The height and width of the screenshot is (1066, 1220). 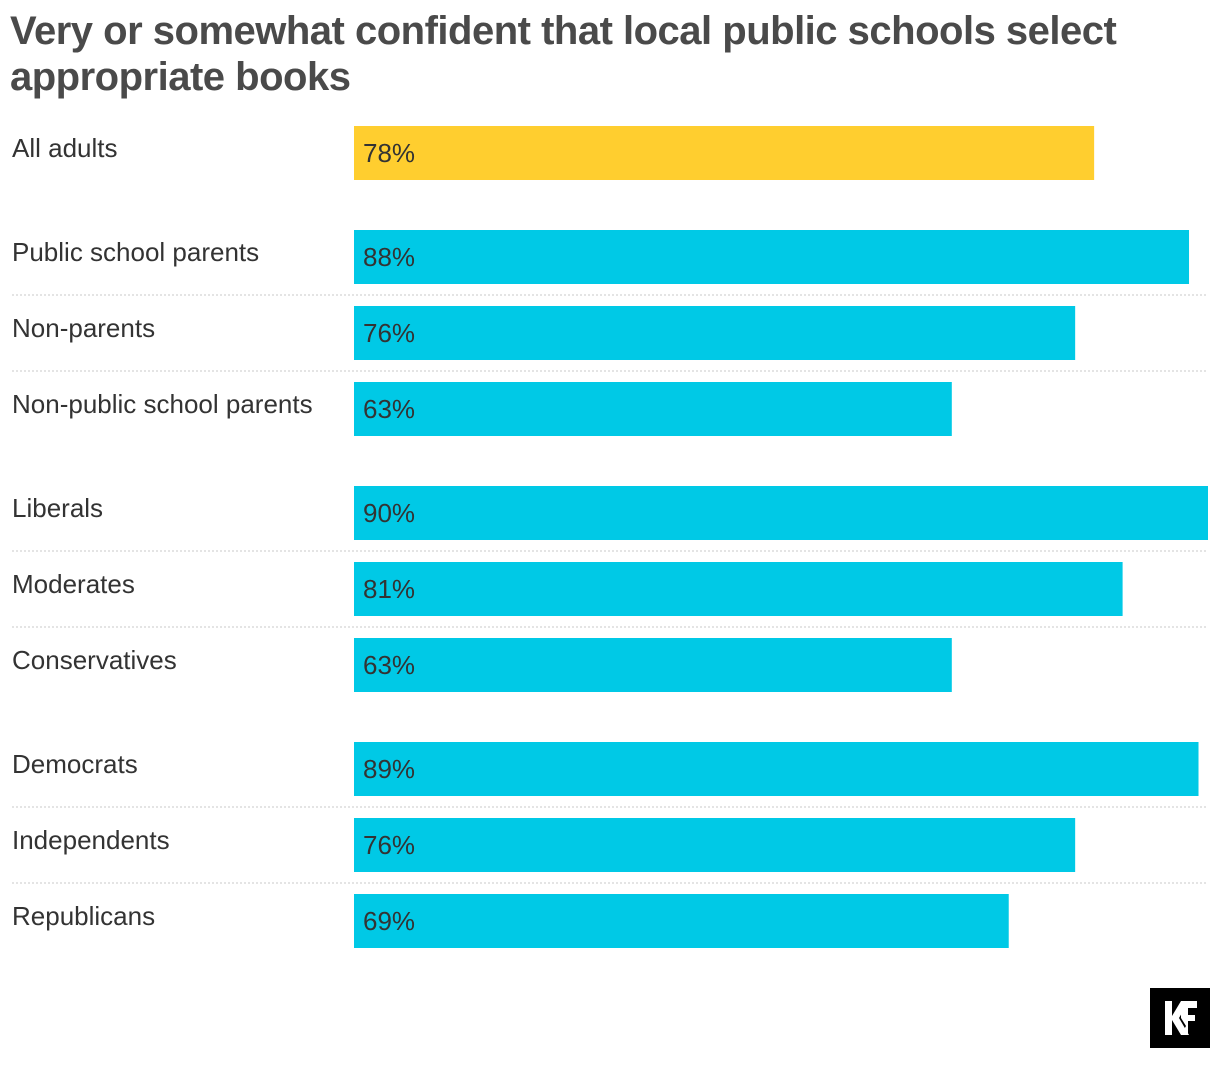 What do you see at coordinates (389, 921) in the screenshot?
I see `value-label: 69%` at bounding box center [389, 921].